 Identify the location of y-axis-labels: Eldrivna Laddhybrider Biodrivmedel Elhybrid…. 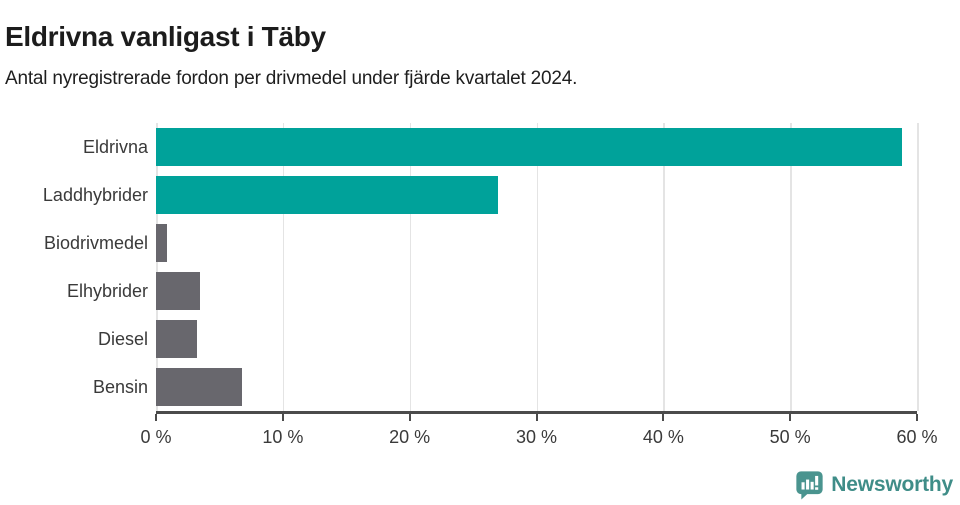
(74, 267).